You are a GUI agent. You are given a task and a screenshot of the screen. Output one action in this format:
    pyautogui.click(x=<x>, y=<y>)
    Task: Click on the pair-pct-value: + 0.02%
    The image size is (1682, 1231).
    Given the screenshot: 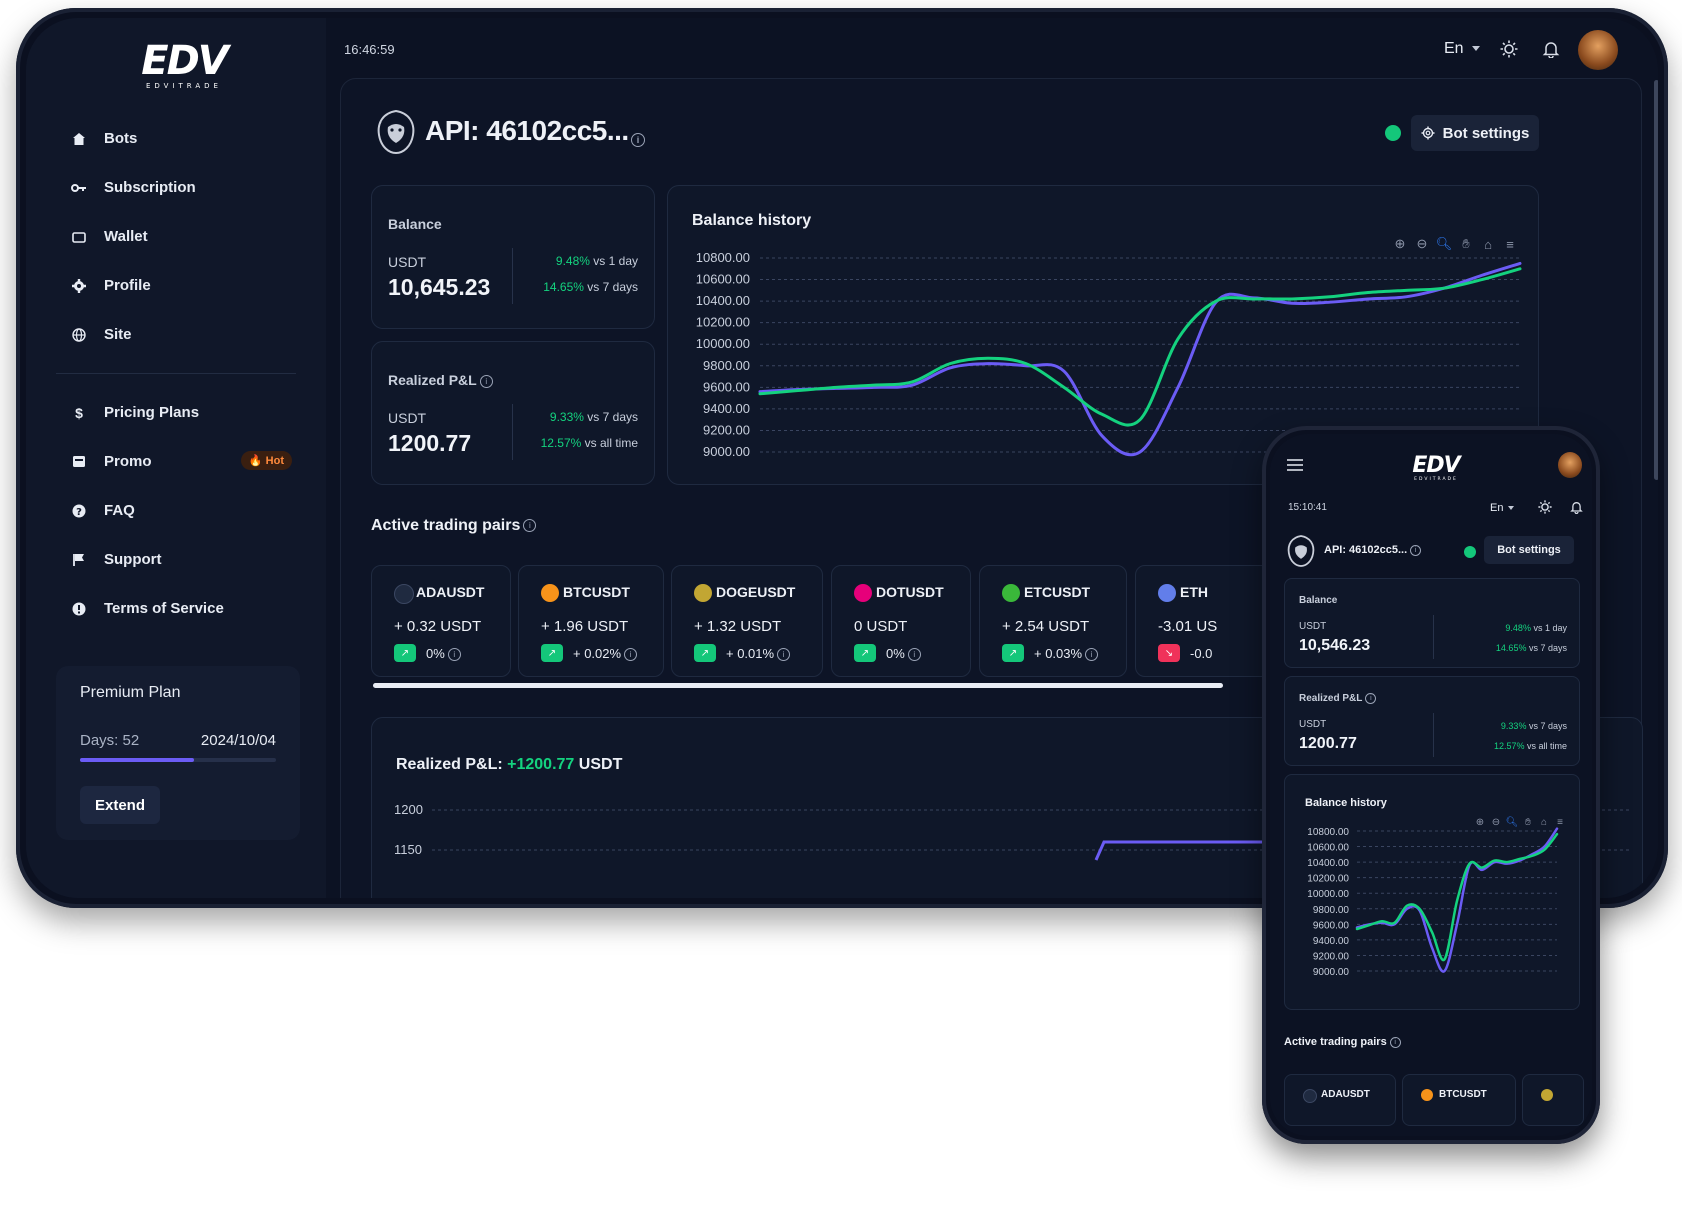 What is the action you would take?
    pyautogui.click(x=597, y=653)
    